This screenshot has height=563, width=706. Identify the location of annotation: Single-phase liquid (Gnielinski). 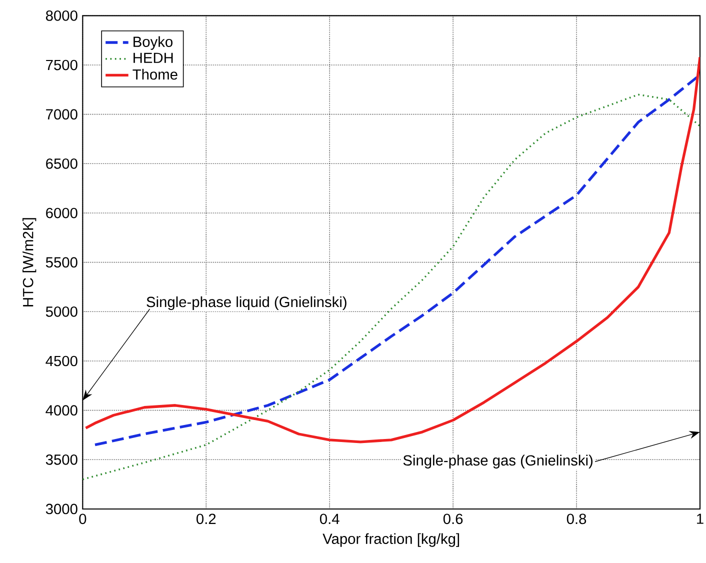
(246, 303).